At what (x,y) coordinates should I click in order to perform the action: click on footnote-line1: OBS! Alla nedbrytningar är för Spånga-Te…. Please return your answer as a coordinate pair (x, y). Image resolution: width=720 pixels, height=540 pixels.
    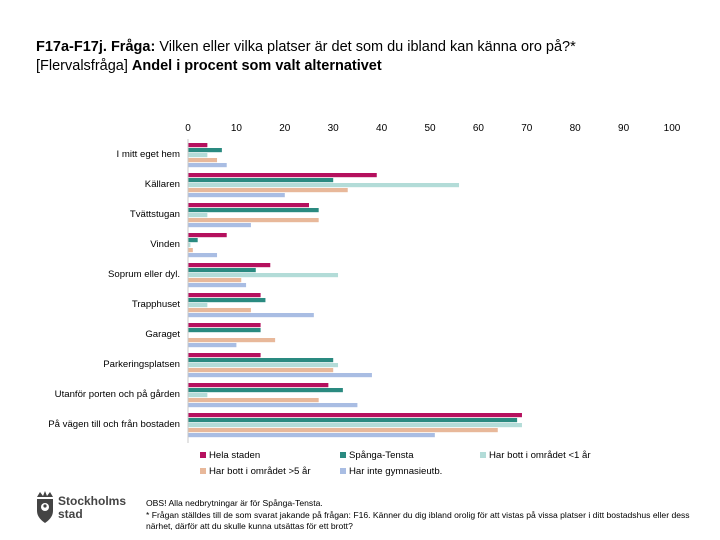
    Looking at the image, I should click on (234, 503).